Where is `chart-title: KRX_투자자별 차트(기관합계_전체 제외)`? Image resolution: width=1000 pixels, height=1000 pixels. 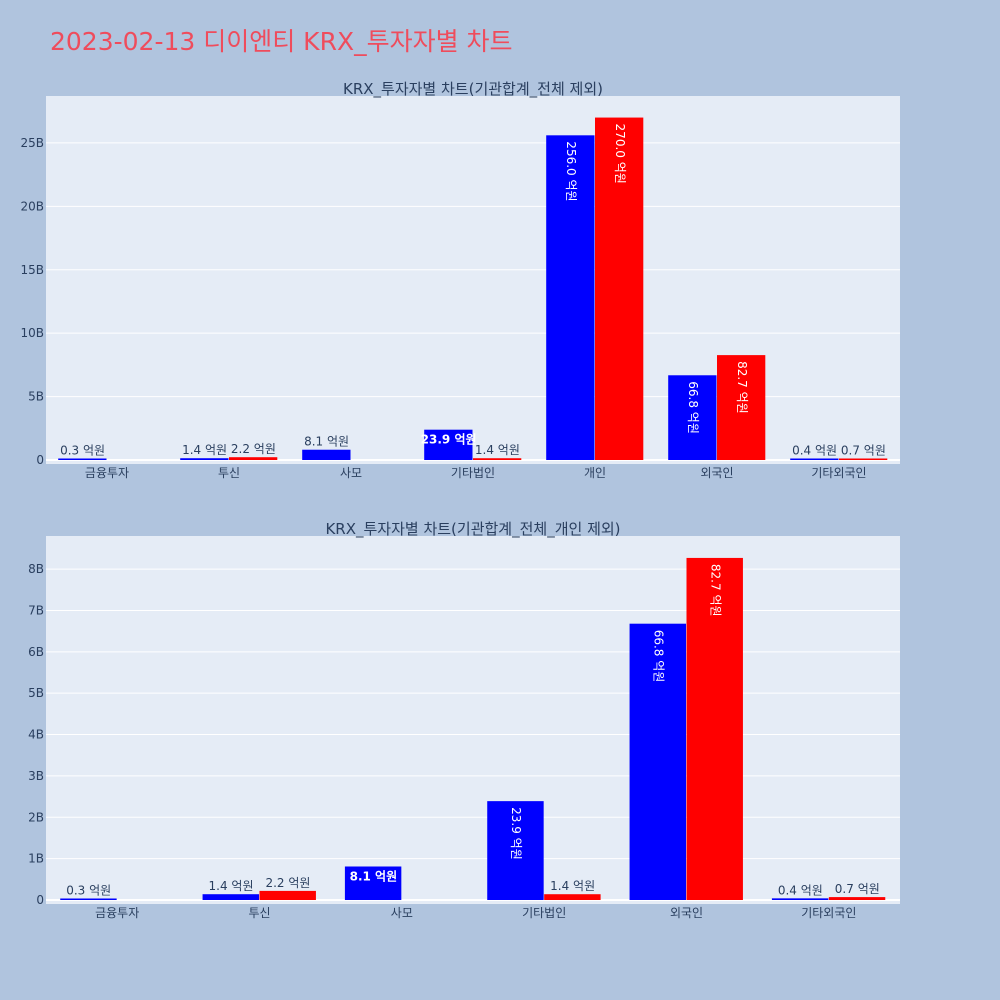
chart-title: KRX_투자자별 차트(기관합계_전체 제외) is located at coordinates (473, 89).